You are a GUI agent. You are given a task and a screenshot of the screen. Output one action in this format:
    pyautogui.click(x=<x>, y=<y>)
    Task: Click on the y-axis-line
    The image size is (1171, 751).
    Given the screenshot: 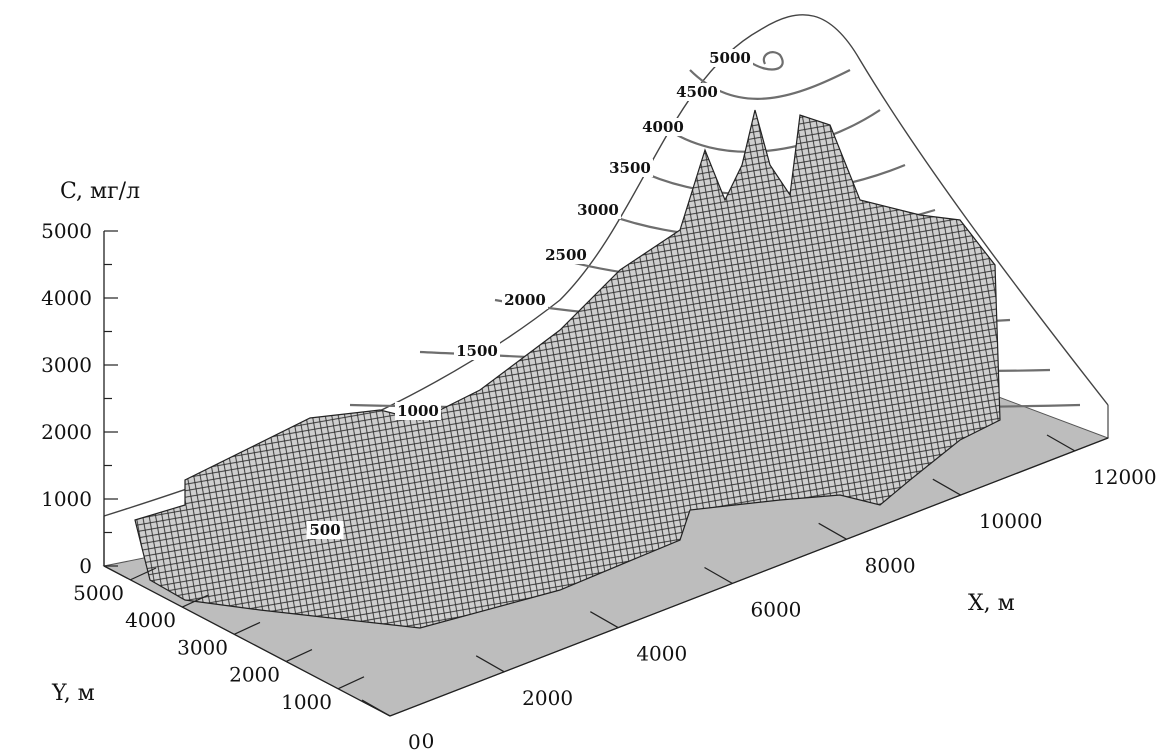 What is the action you would take?
    pyautogui.click(x=247, y=641)
    